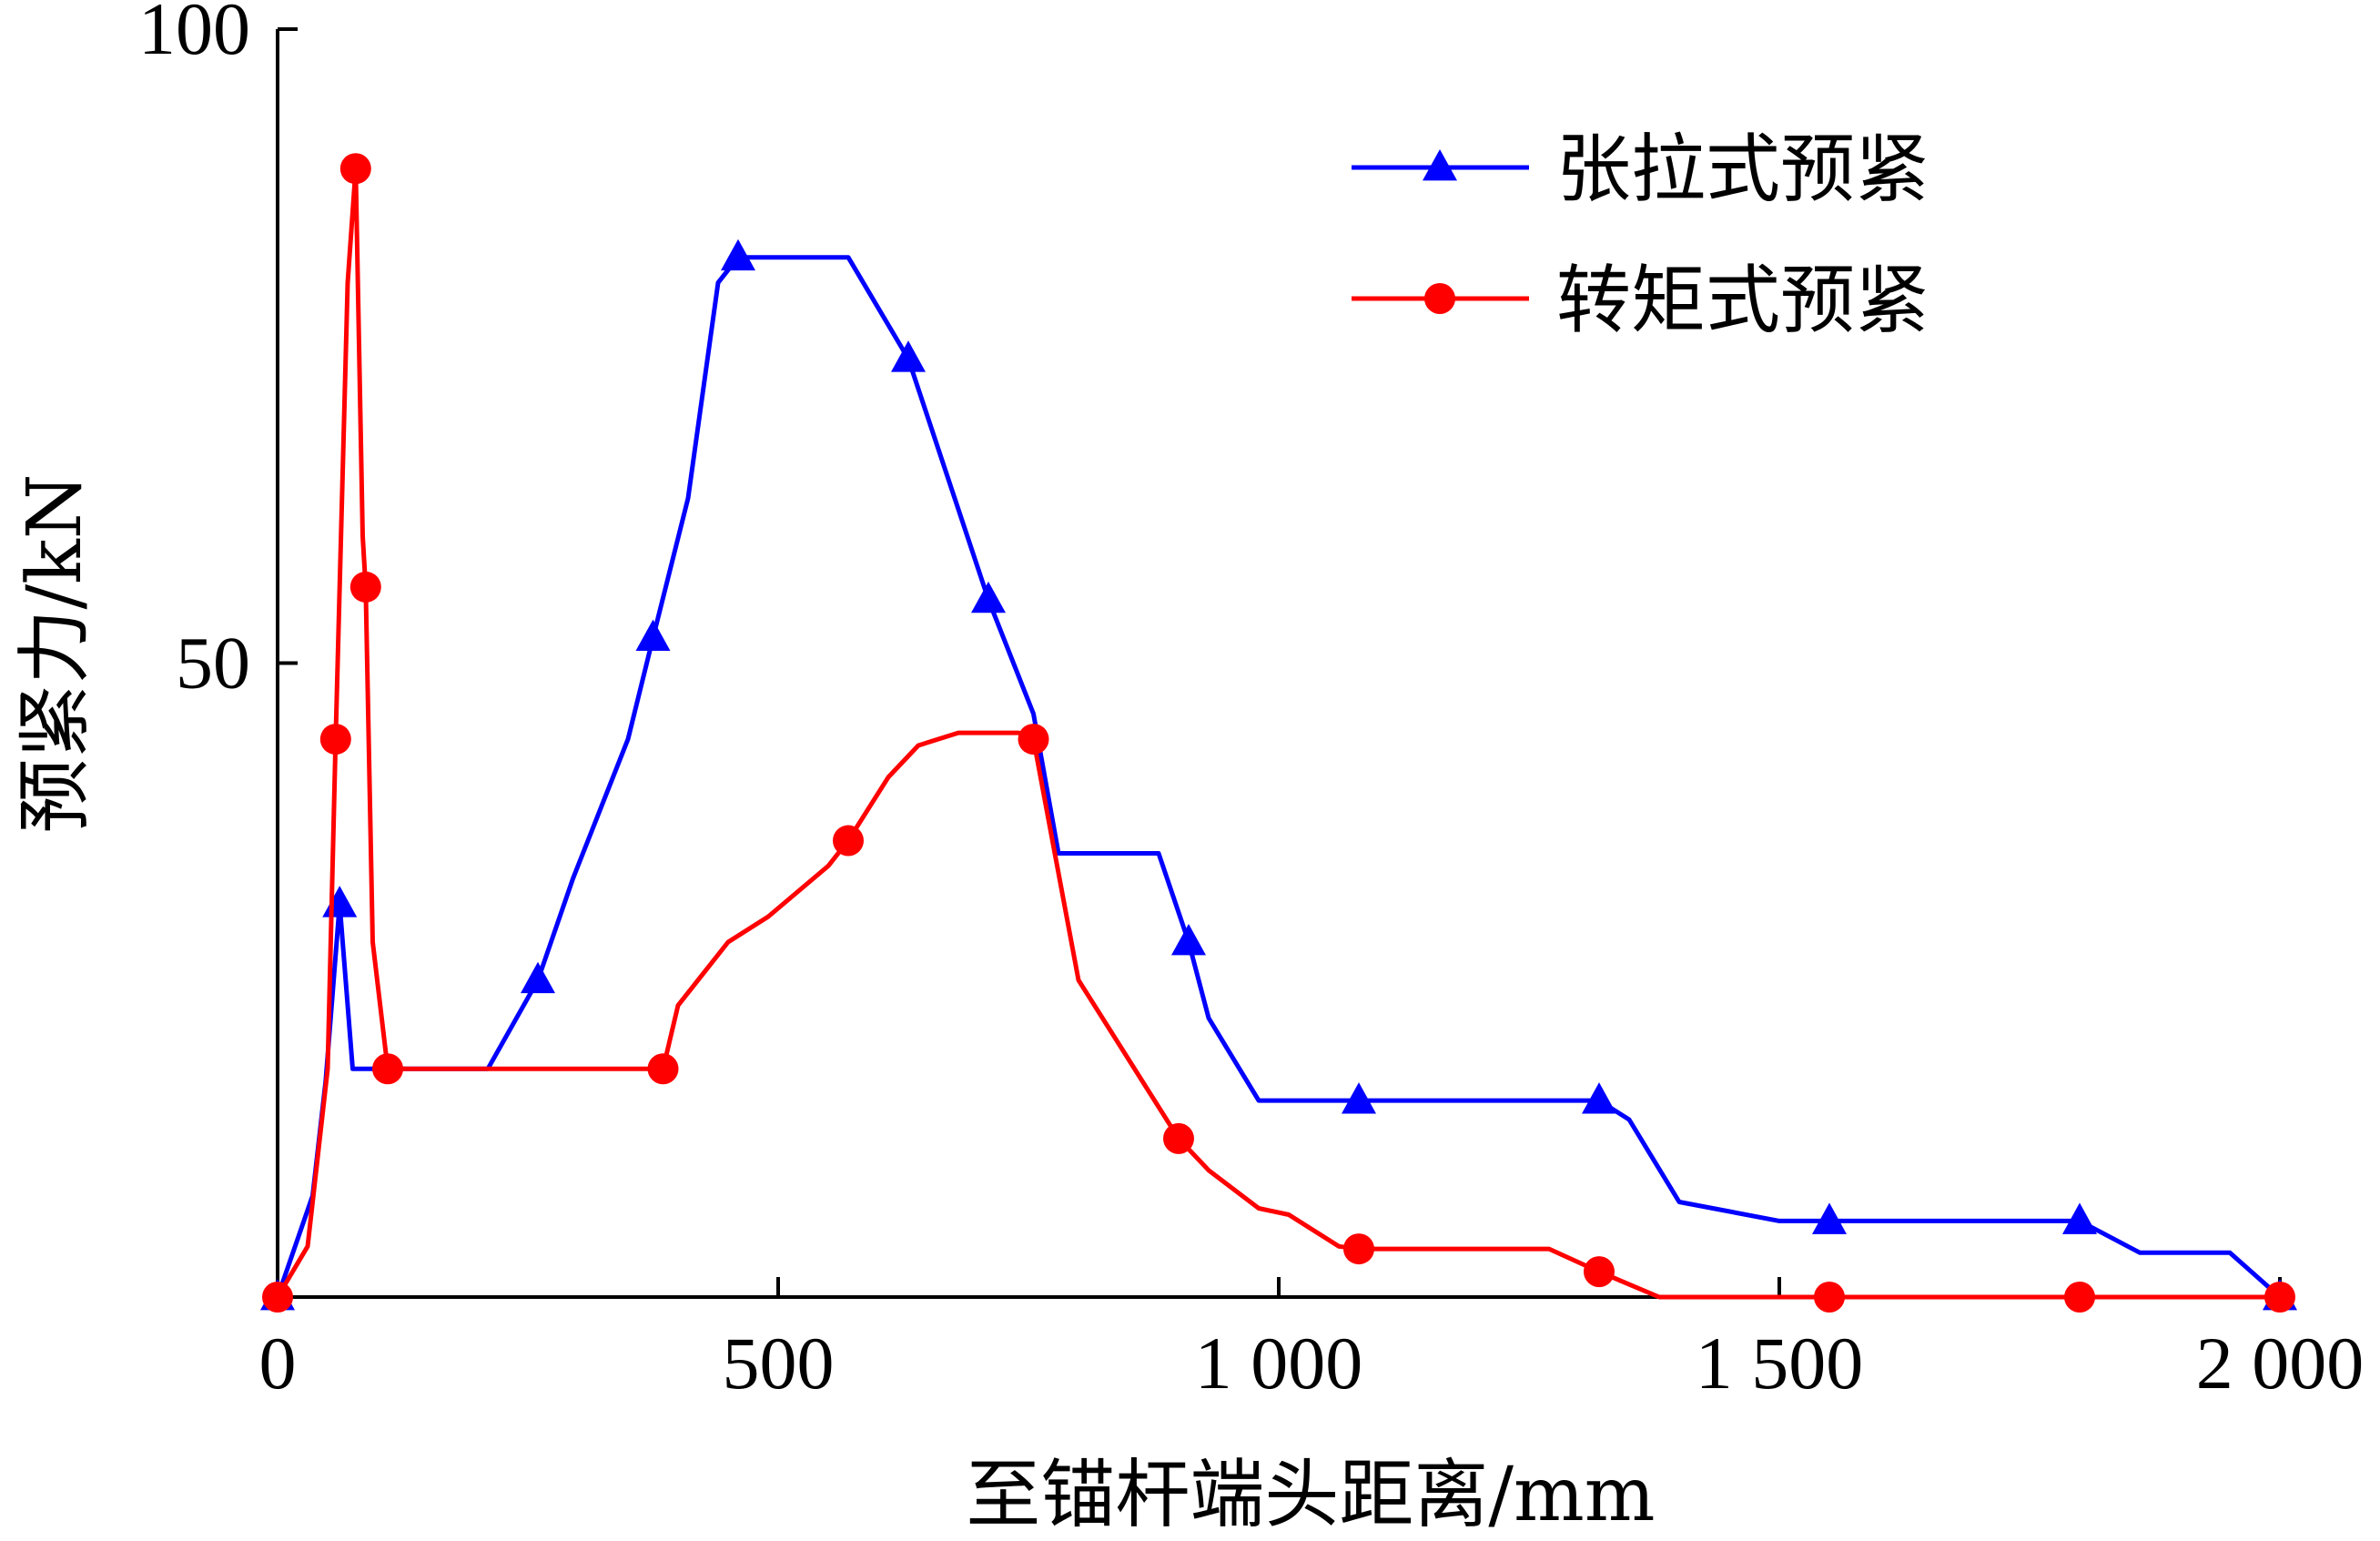  I want to click on x-tick-label: 500, so click(779, 1363).